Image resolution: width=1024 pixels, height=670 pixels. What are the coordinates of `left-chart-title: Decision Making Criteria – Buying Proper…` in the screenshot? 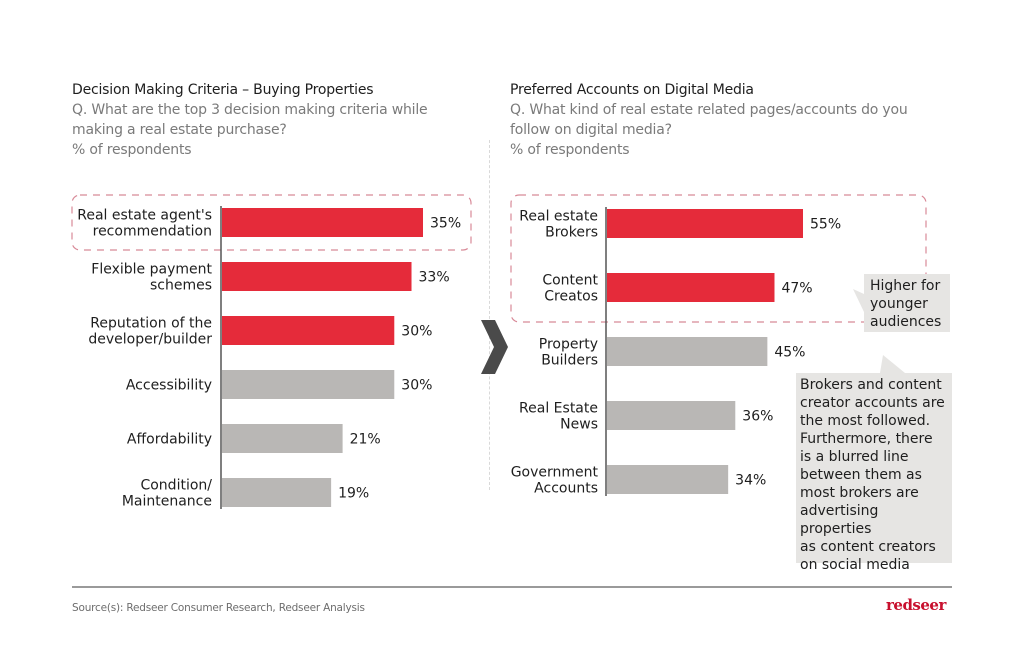 It's located at (223, 90).